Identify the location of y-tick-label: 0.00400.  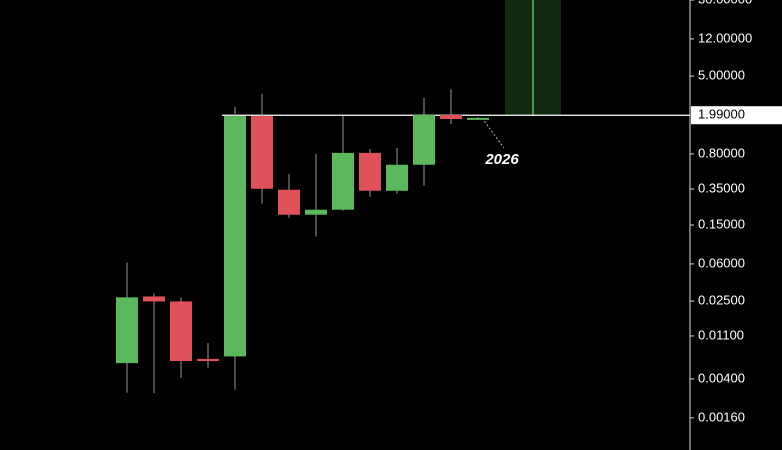
(721, 377).